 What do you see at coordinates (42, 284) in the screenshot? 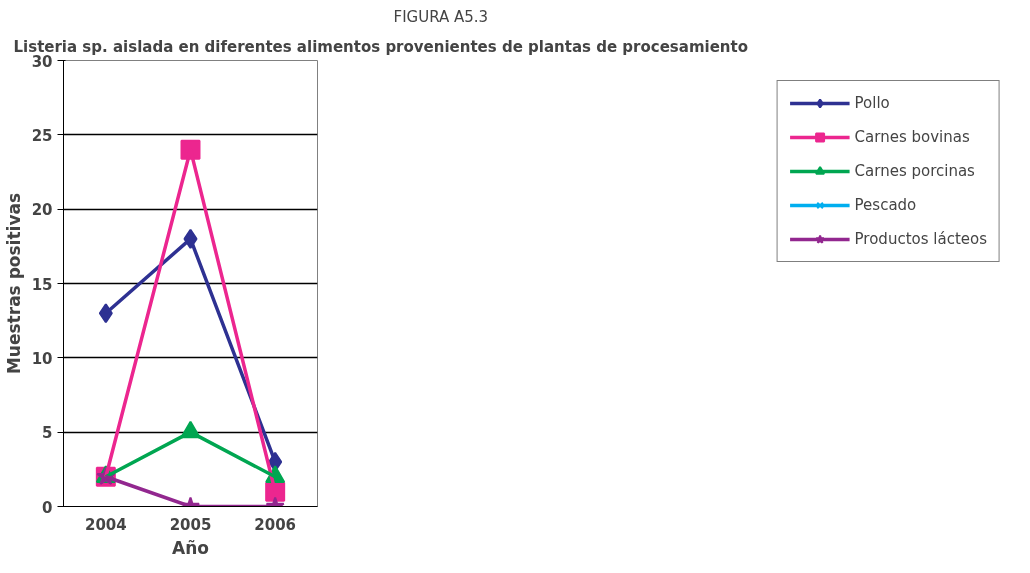
I see `y-tick-label: 15` at bounding box center [42, 284].